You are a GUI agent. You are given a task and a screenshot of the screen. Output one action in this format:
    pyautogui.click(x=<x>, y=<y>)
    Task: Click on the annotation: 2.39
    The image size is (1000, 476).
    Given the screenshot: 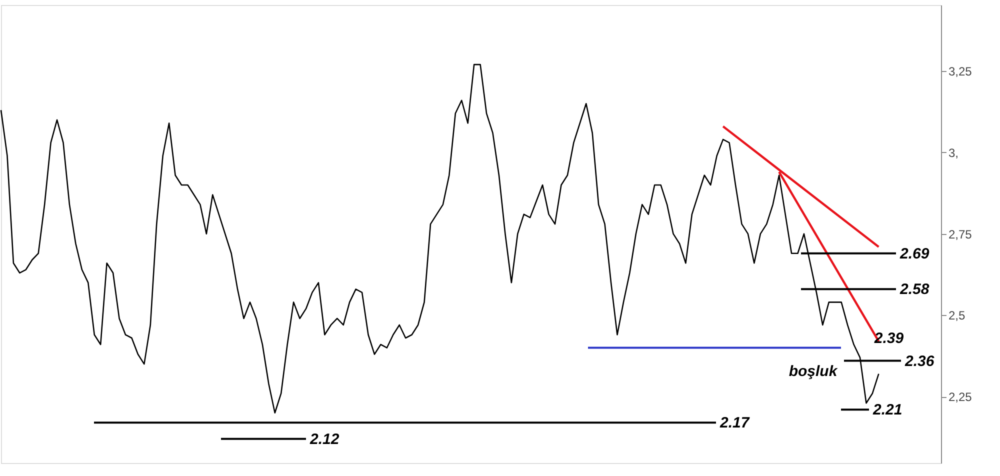 What is the action you would take?
    pyautogui.click(x=888, y=338)
    